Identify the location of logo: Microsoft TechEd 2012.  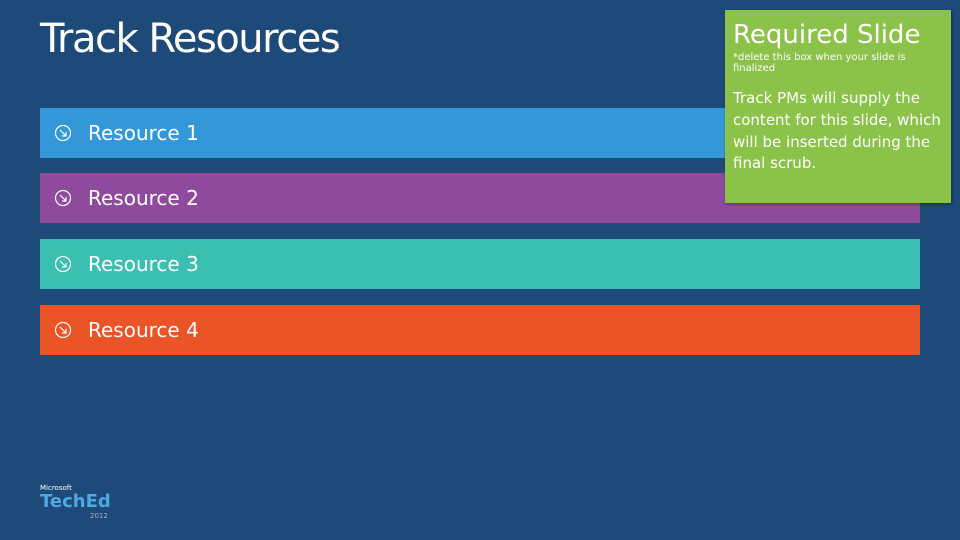
(75, 502).